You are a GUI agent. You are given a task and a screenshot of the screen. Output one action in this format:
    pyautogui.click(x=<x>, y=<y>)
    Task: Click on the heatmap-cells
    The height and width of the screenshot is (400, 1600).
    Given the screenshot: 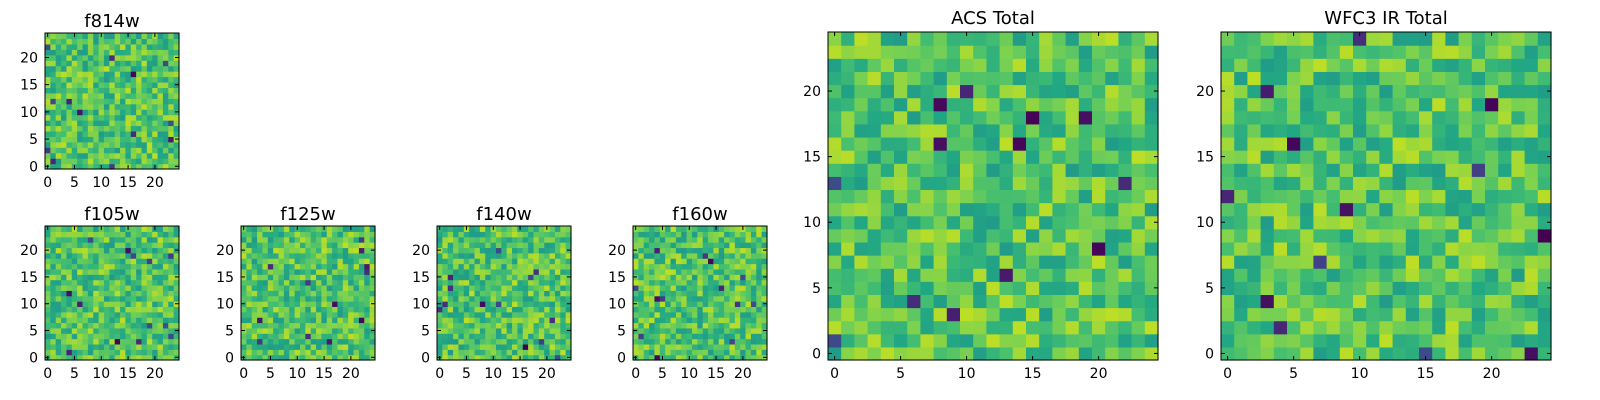 What is the action you would take?
    pyautogui.click(x=700, y=293)
    